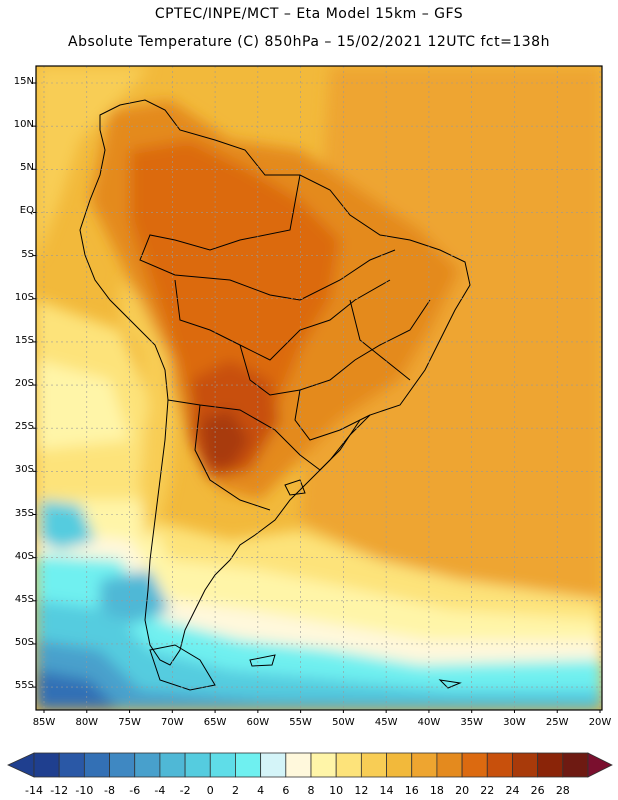 The width and height of the screenshot is (618, 800). Describe the element at coordinates (258, 722) in the screenshot. I see `lon-label: 60W` at that location.